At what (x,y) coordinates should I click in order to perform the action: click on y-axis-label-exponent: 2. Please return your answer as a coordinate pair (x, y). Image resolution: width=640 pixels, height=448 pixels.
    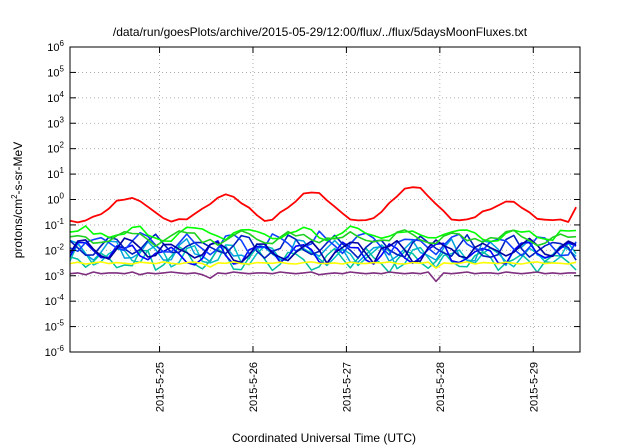
    Looking at the image, I should click on (14, 196).